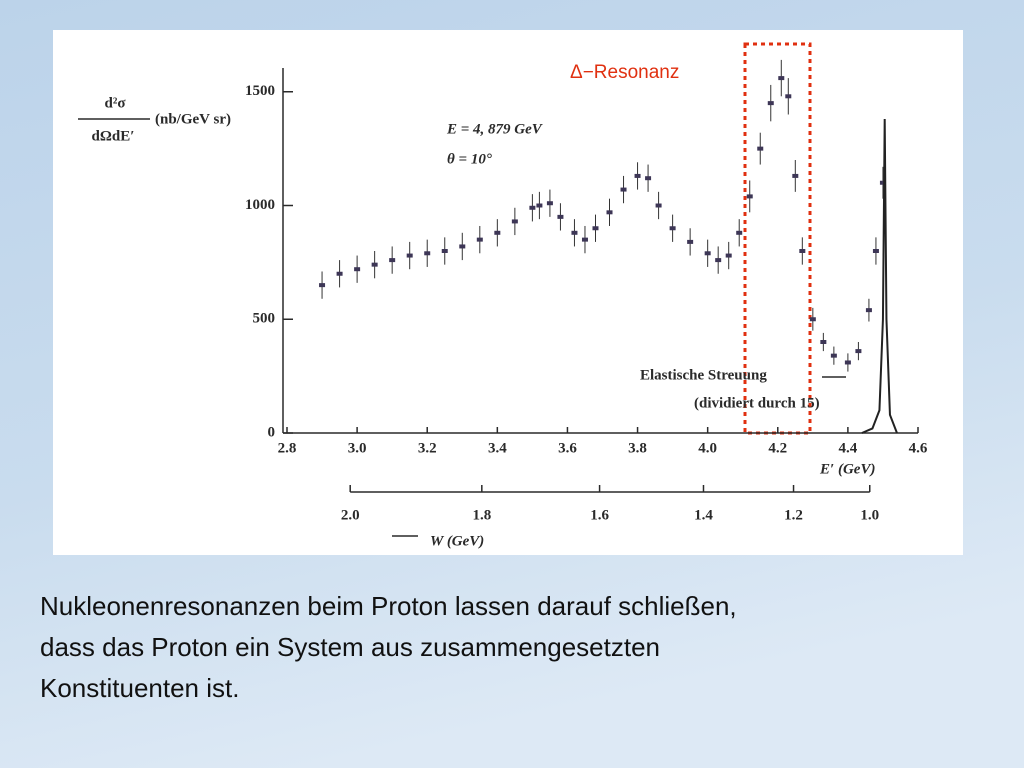 Image resolution: width=1024 pixels, height=768 pixels. Describe the element at coordinates (495, 129) in the screenshot. I see `annotation-energy: E = 4, 879 GeV` at that location.